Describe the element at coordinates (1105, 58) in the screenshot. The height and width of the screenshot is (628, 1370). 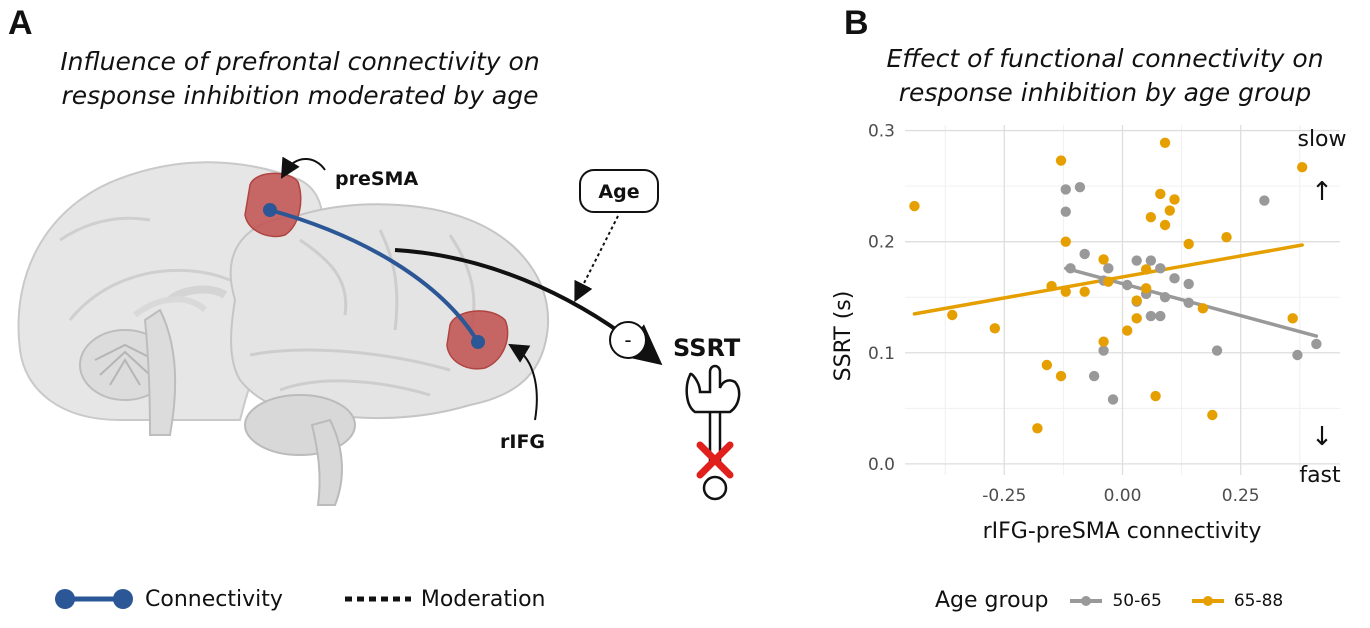
I see `panel-b-title-line1: Effect of functional connectivity on` at that location.